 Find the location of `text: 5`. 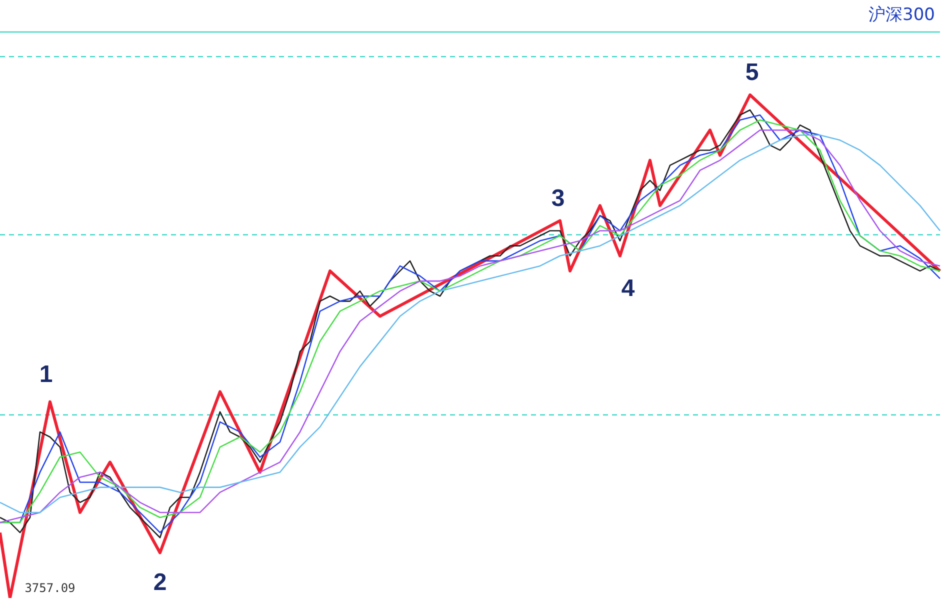

text: 5 is located at coordinates (752, 72).